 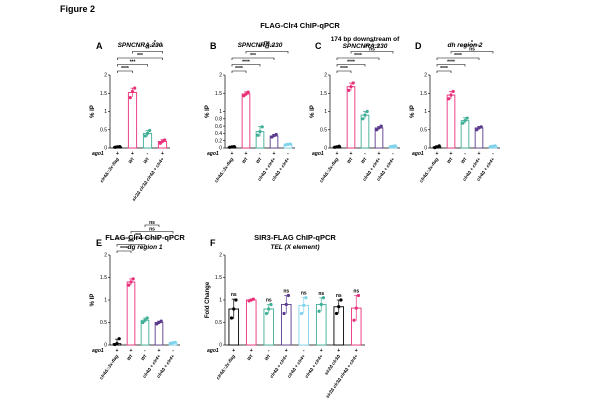 What do you see at coordinates (451, 121) in the screenshot?
I see `bar` at bounding box center [451, 121].